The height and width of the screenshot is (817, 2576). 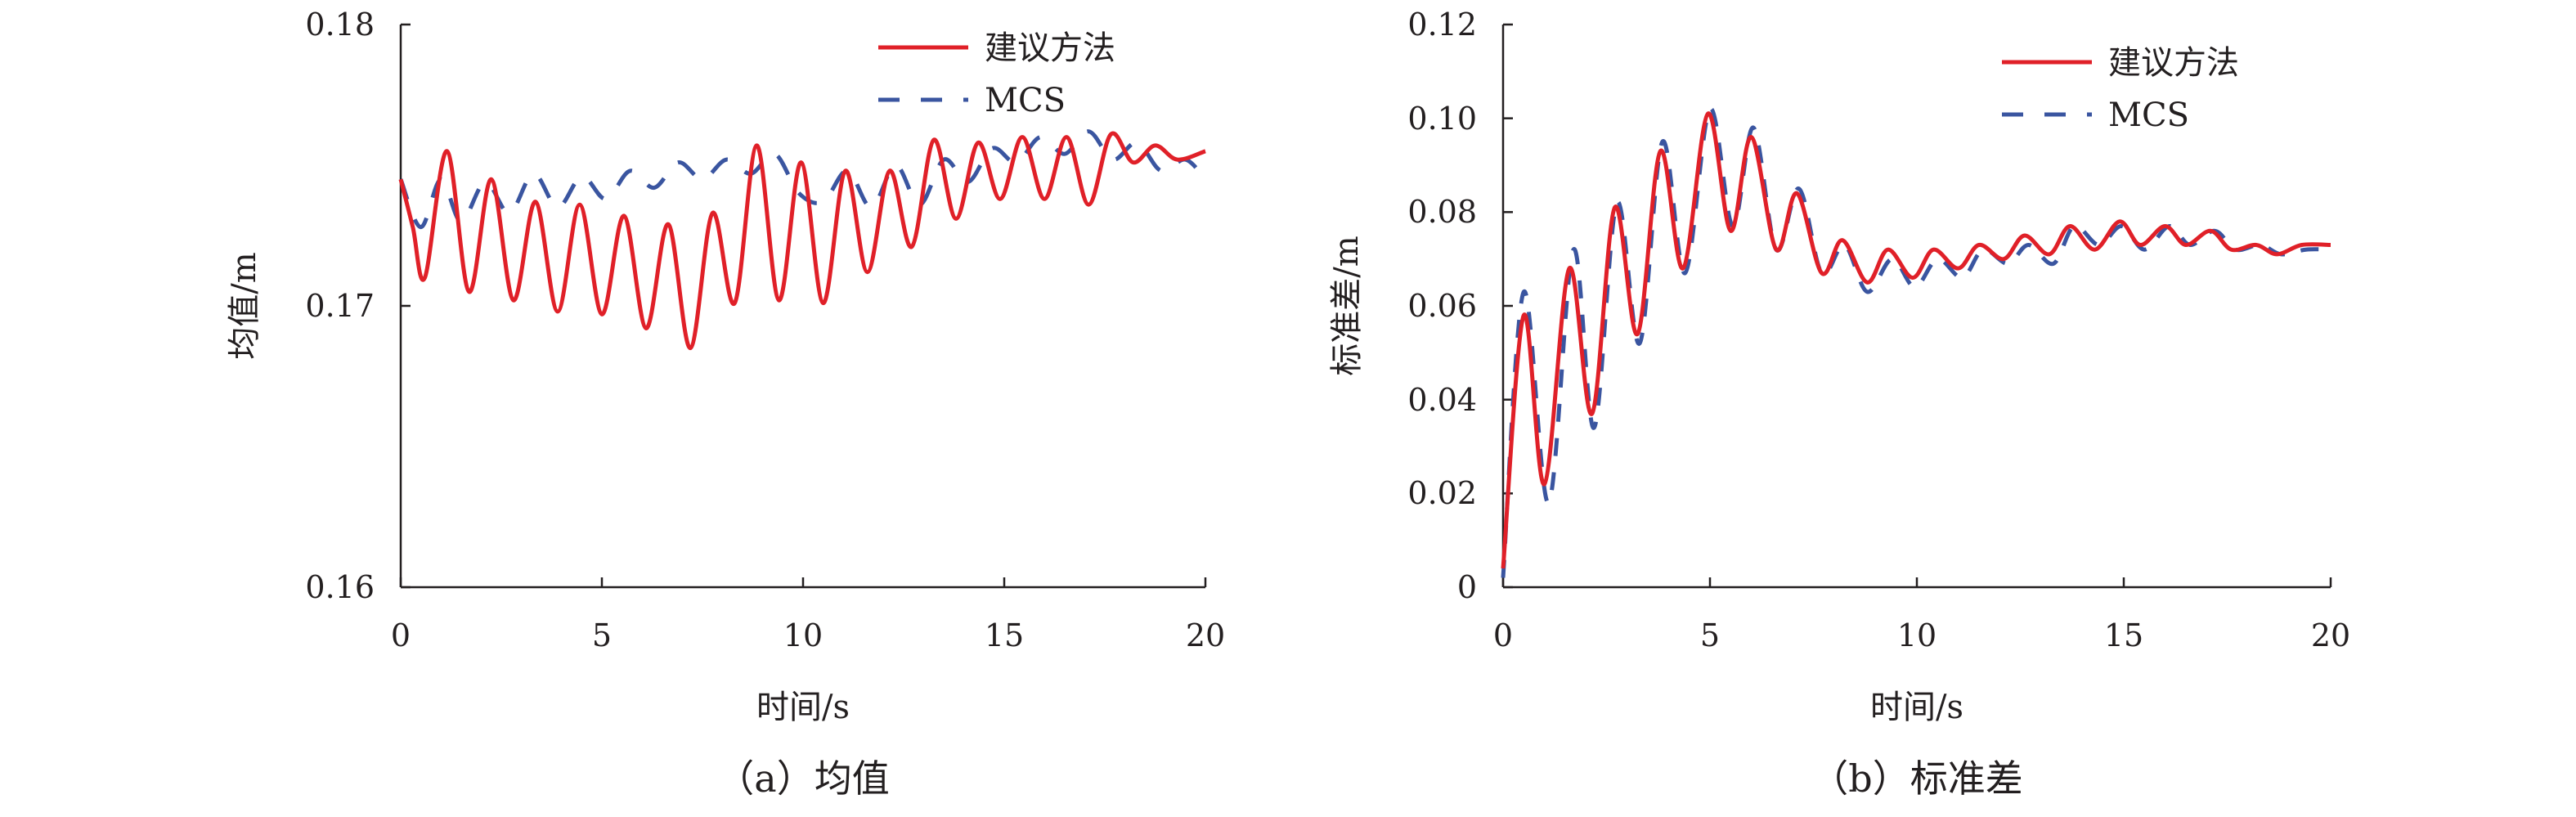 I want to click on chart-caption: （a）均值, so click(x=802, y=778).